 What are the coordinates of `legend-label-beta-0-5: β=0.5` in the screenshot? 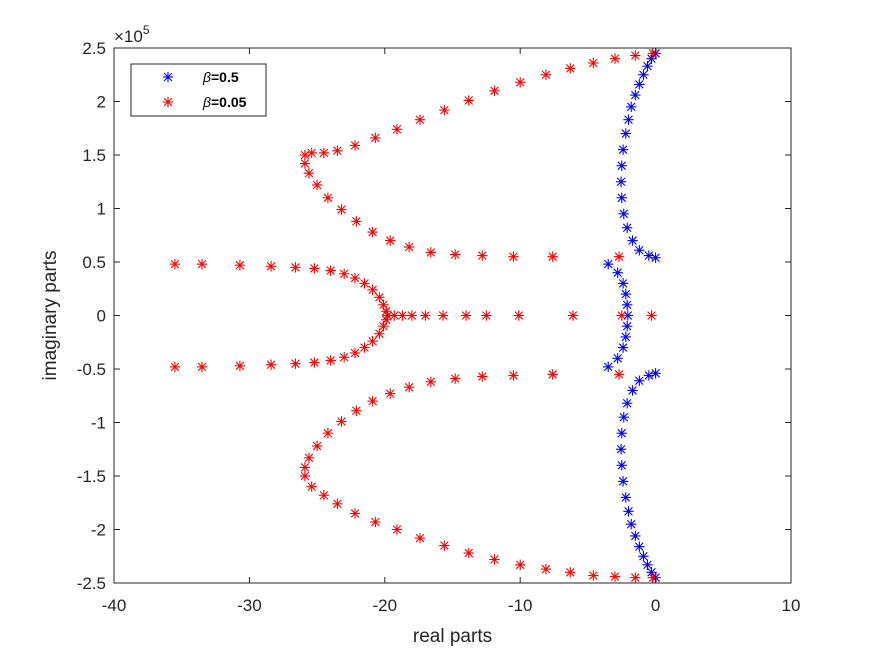 It's located at (220, 77).